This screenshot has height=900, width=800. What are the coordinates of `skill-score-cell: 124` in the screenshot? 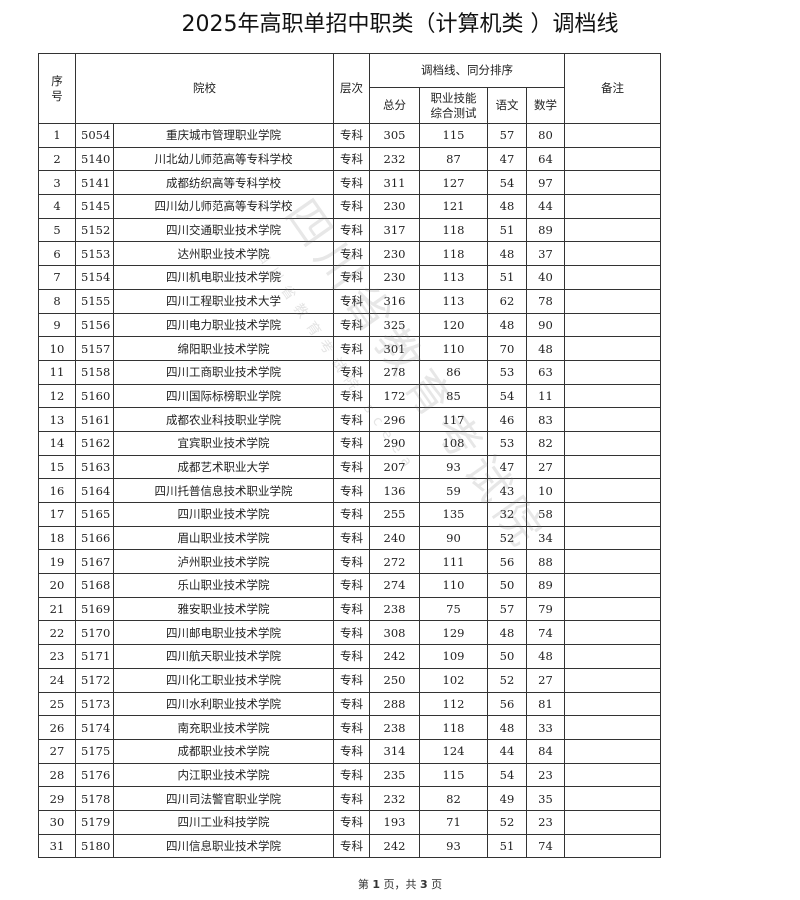 It's located at (453, 751).